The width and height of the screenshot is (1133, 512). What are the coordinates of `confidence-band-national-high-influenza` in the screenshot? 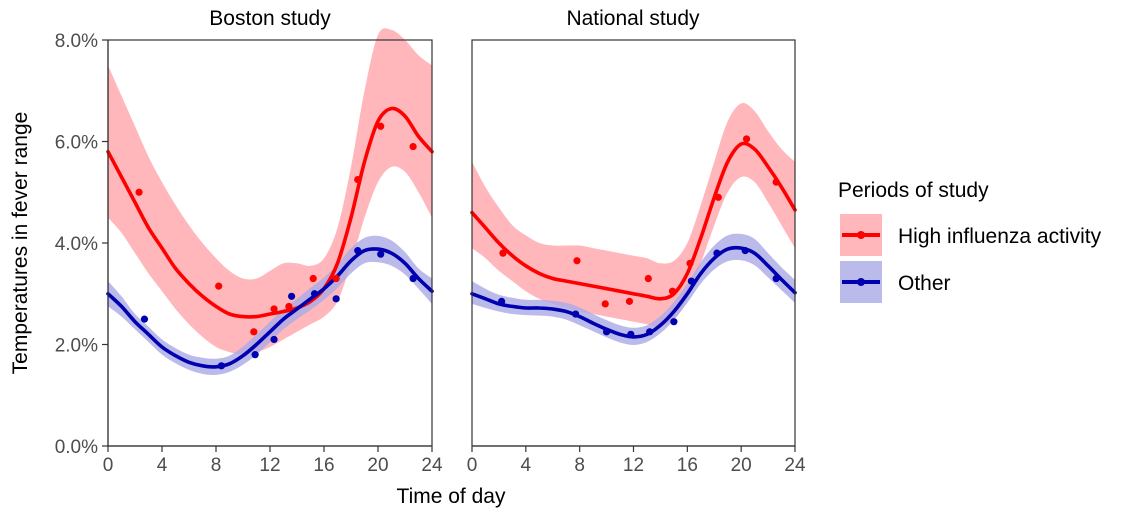 It's located at (633, 215).